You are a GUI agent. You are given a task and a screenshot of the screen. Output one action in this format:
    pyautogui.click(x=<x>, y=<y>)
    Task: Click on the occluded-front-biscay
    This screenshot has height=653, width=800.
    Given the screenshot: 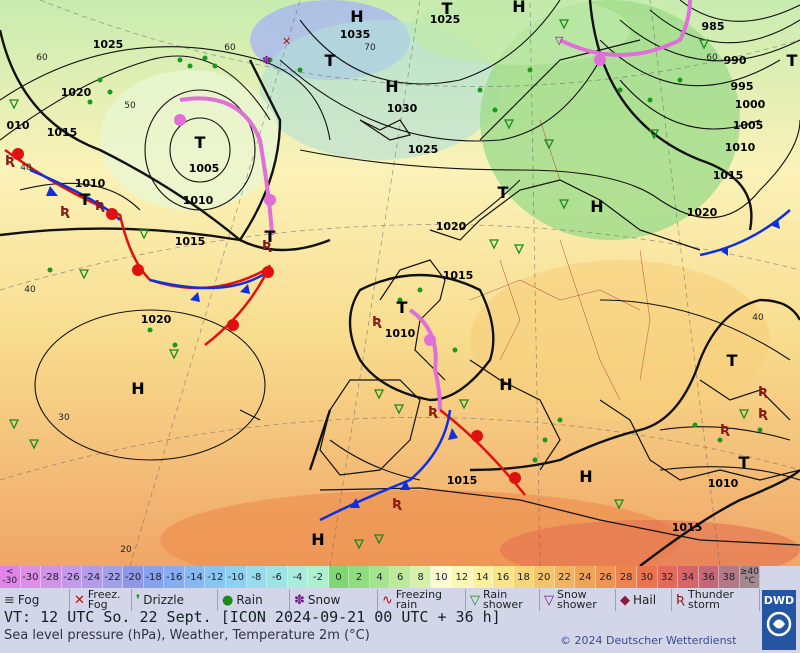 What is the action you would take?
    pyautogui.click(x=425, y=359)
    